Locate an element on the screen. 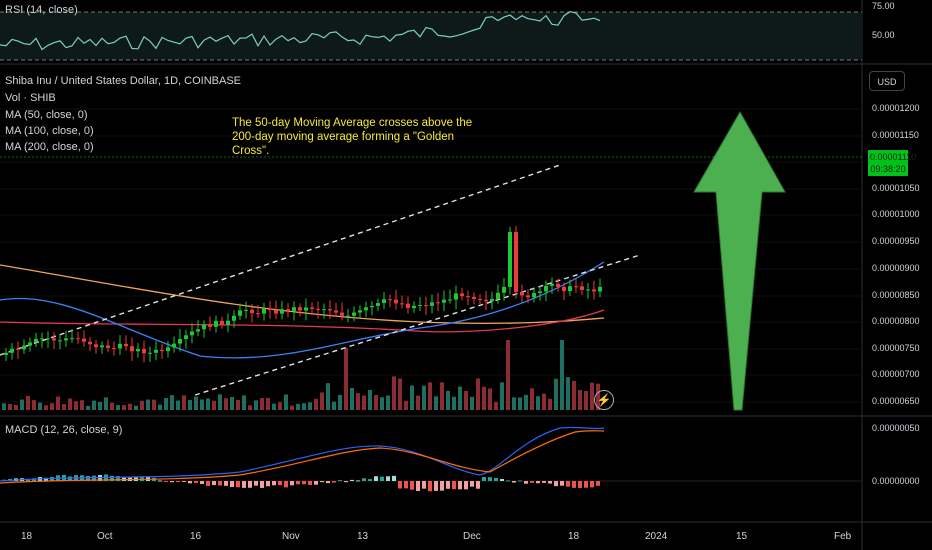 This screenshot has height=550, width=932. current-price-badge: 0.00001110 09:38:20 is located at coordinates (892, 163).